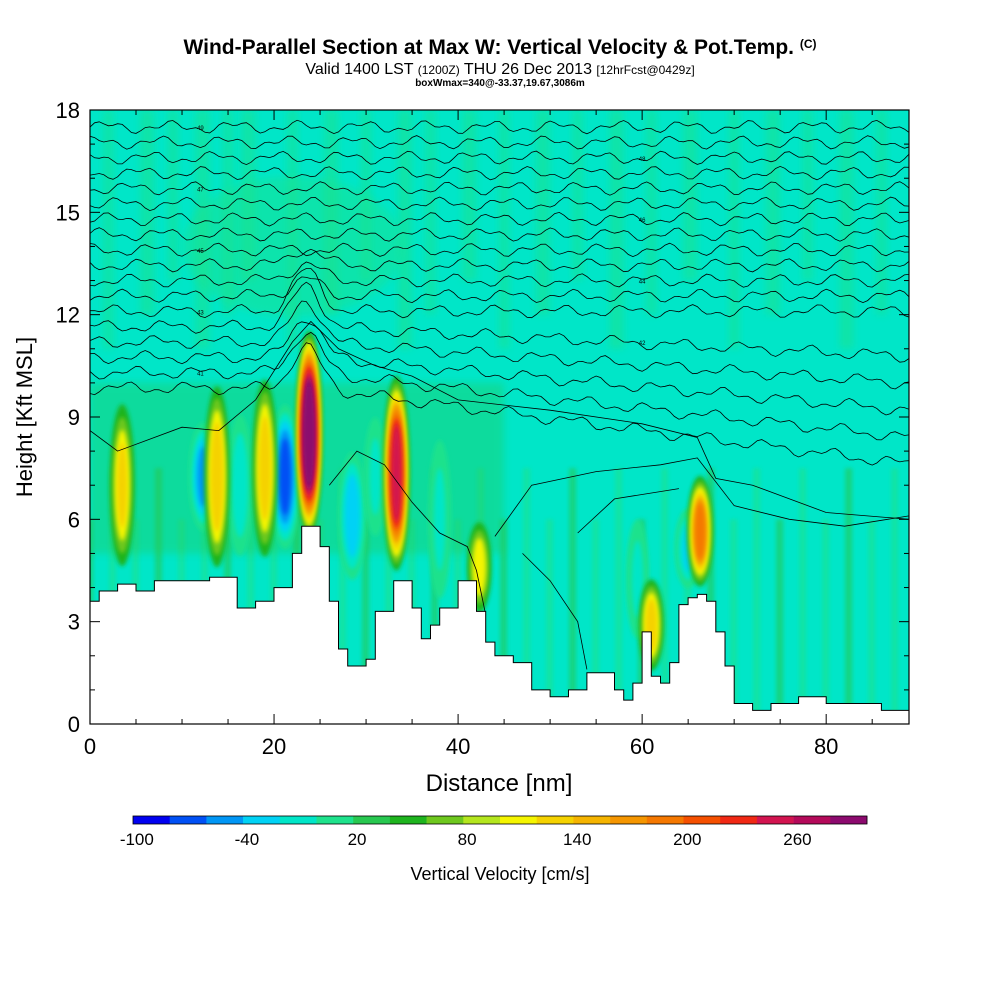 This screenshot has width=1000, height=1000. I want to click on contour-label: 42, so click(642, 344).